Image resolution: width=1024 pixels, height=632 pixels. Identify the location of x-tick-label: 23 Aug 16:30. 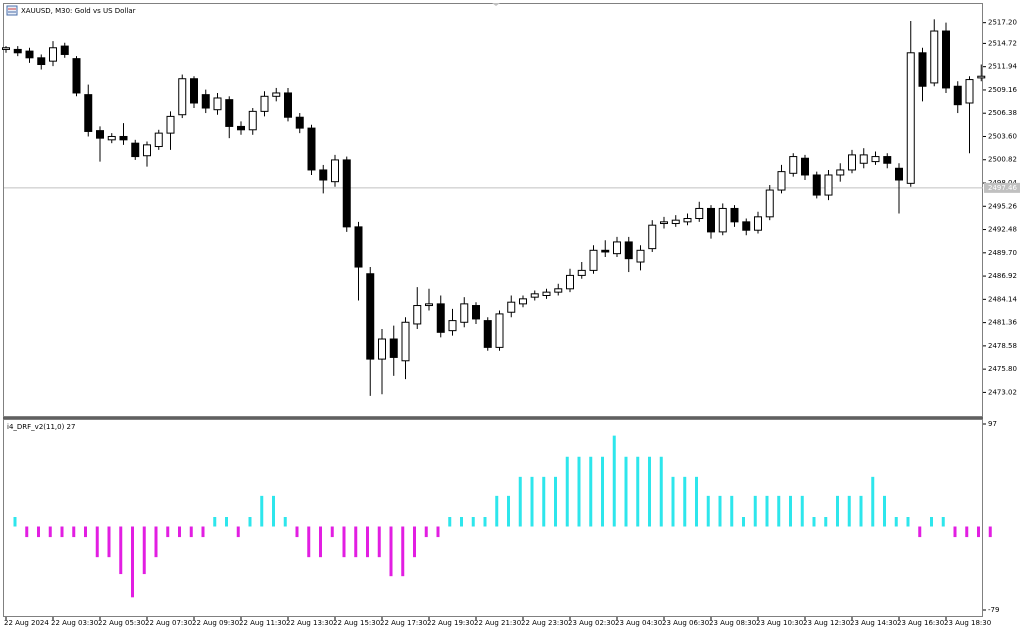
(920, 623).